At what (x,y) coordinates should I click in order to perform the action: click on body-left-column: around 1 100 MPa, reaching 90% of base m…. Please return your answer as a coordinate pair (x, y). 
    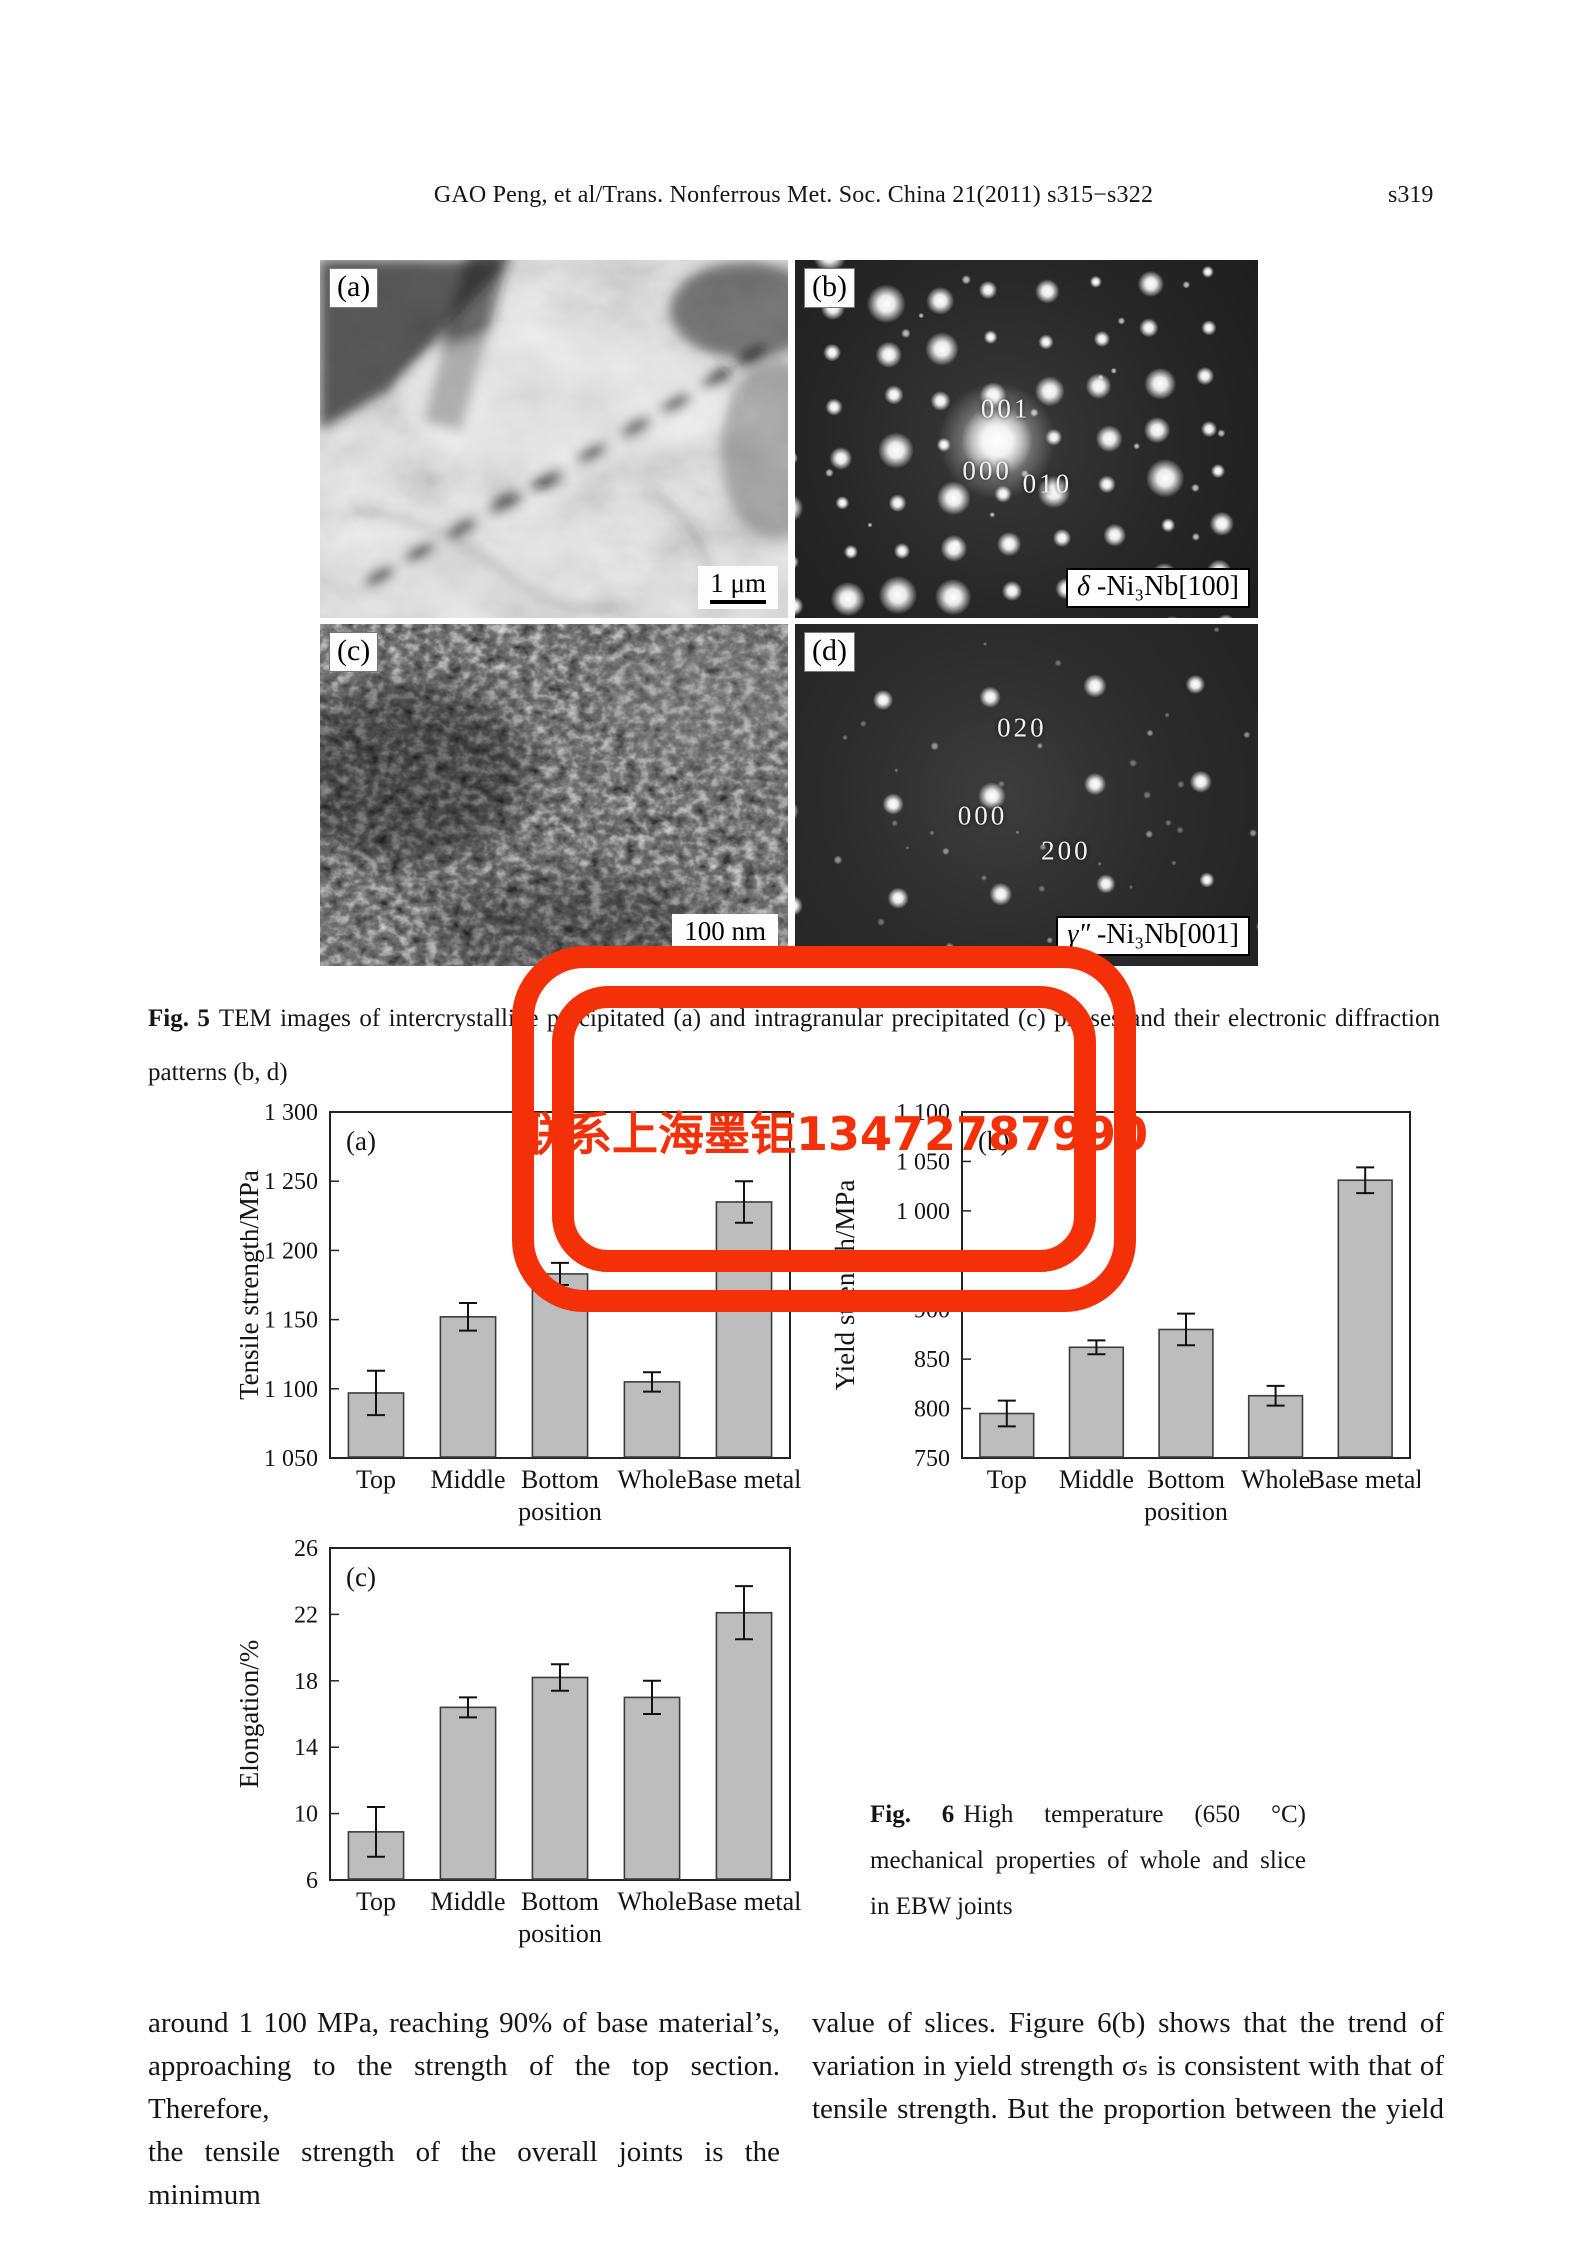
    Looking at the image, I should click on (464, 2109).